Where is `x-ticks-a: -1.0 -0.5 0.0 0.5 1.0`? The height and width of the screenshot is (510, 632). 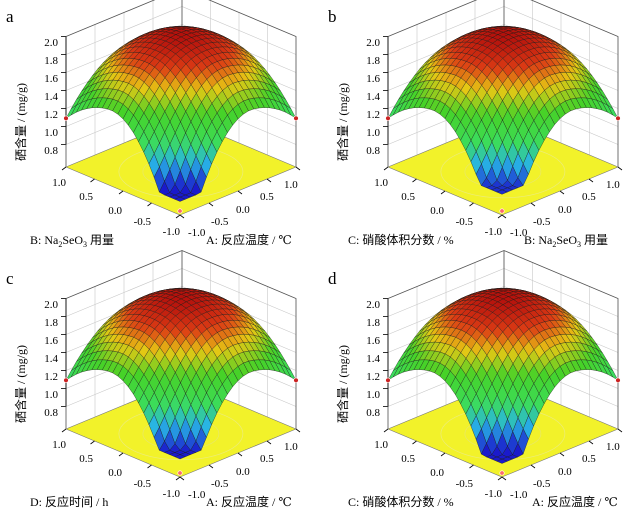
x-ticks-a: -1.0 -0.5 0.0 0.5 1.0 is located at coordinates (243, 209).